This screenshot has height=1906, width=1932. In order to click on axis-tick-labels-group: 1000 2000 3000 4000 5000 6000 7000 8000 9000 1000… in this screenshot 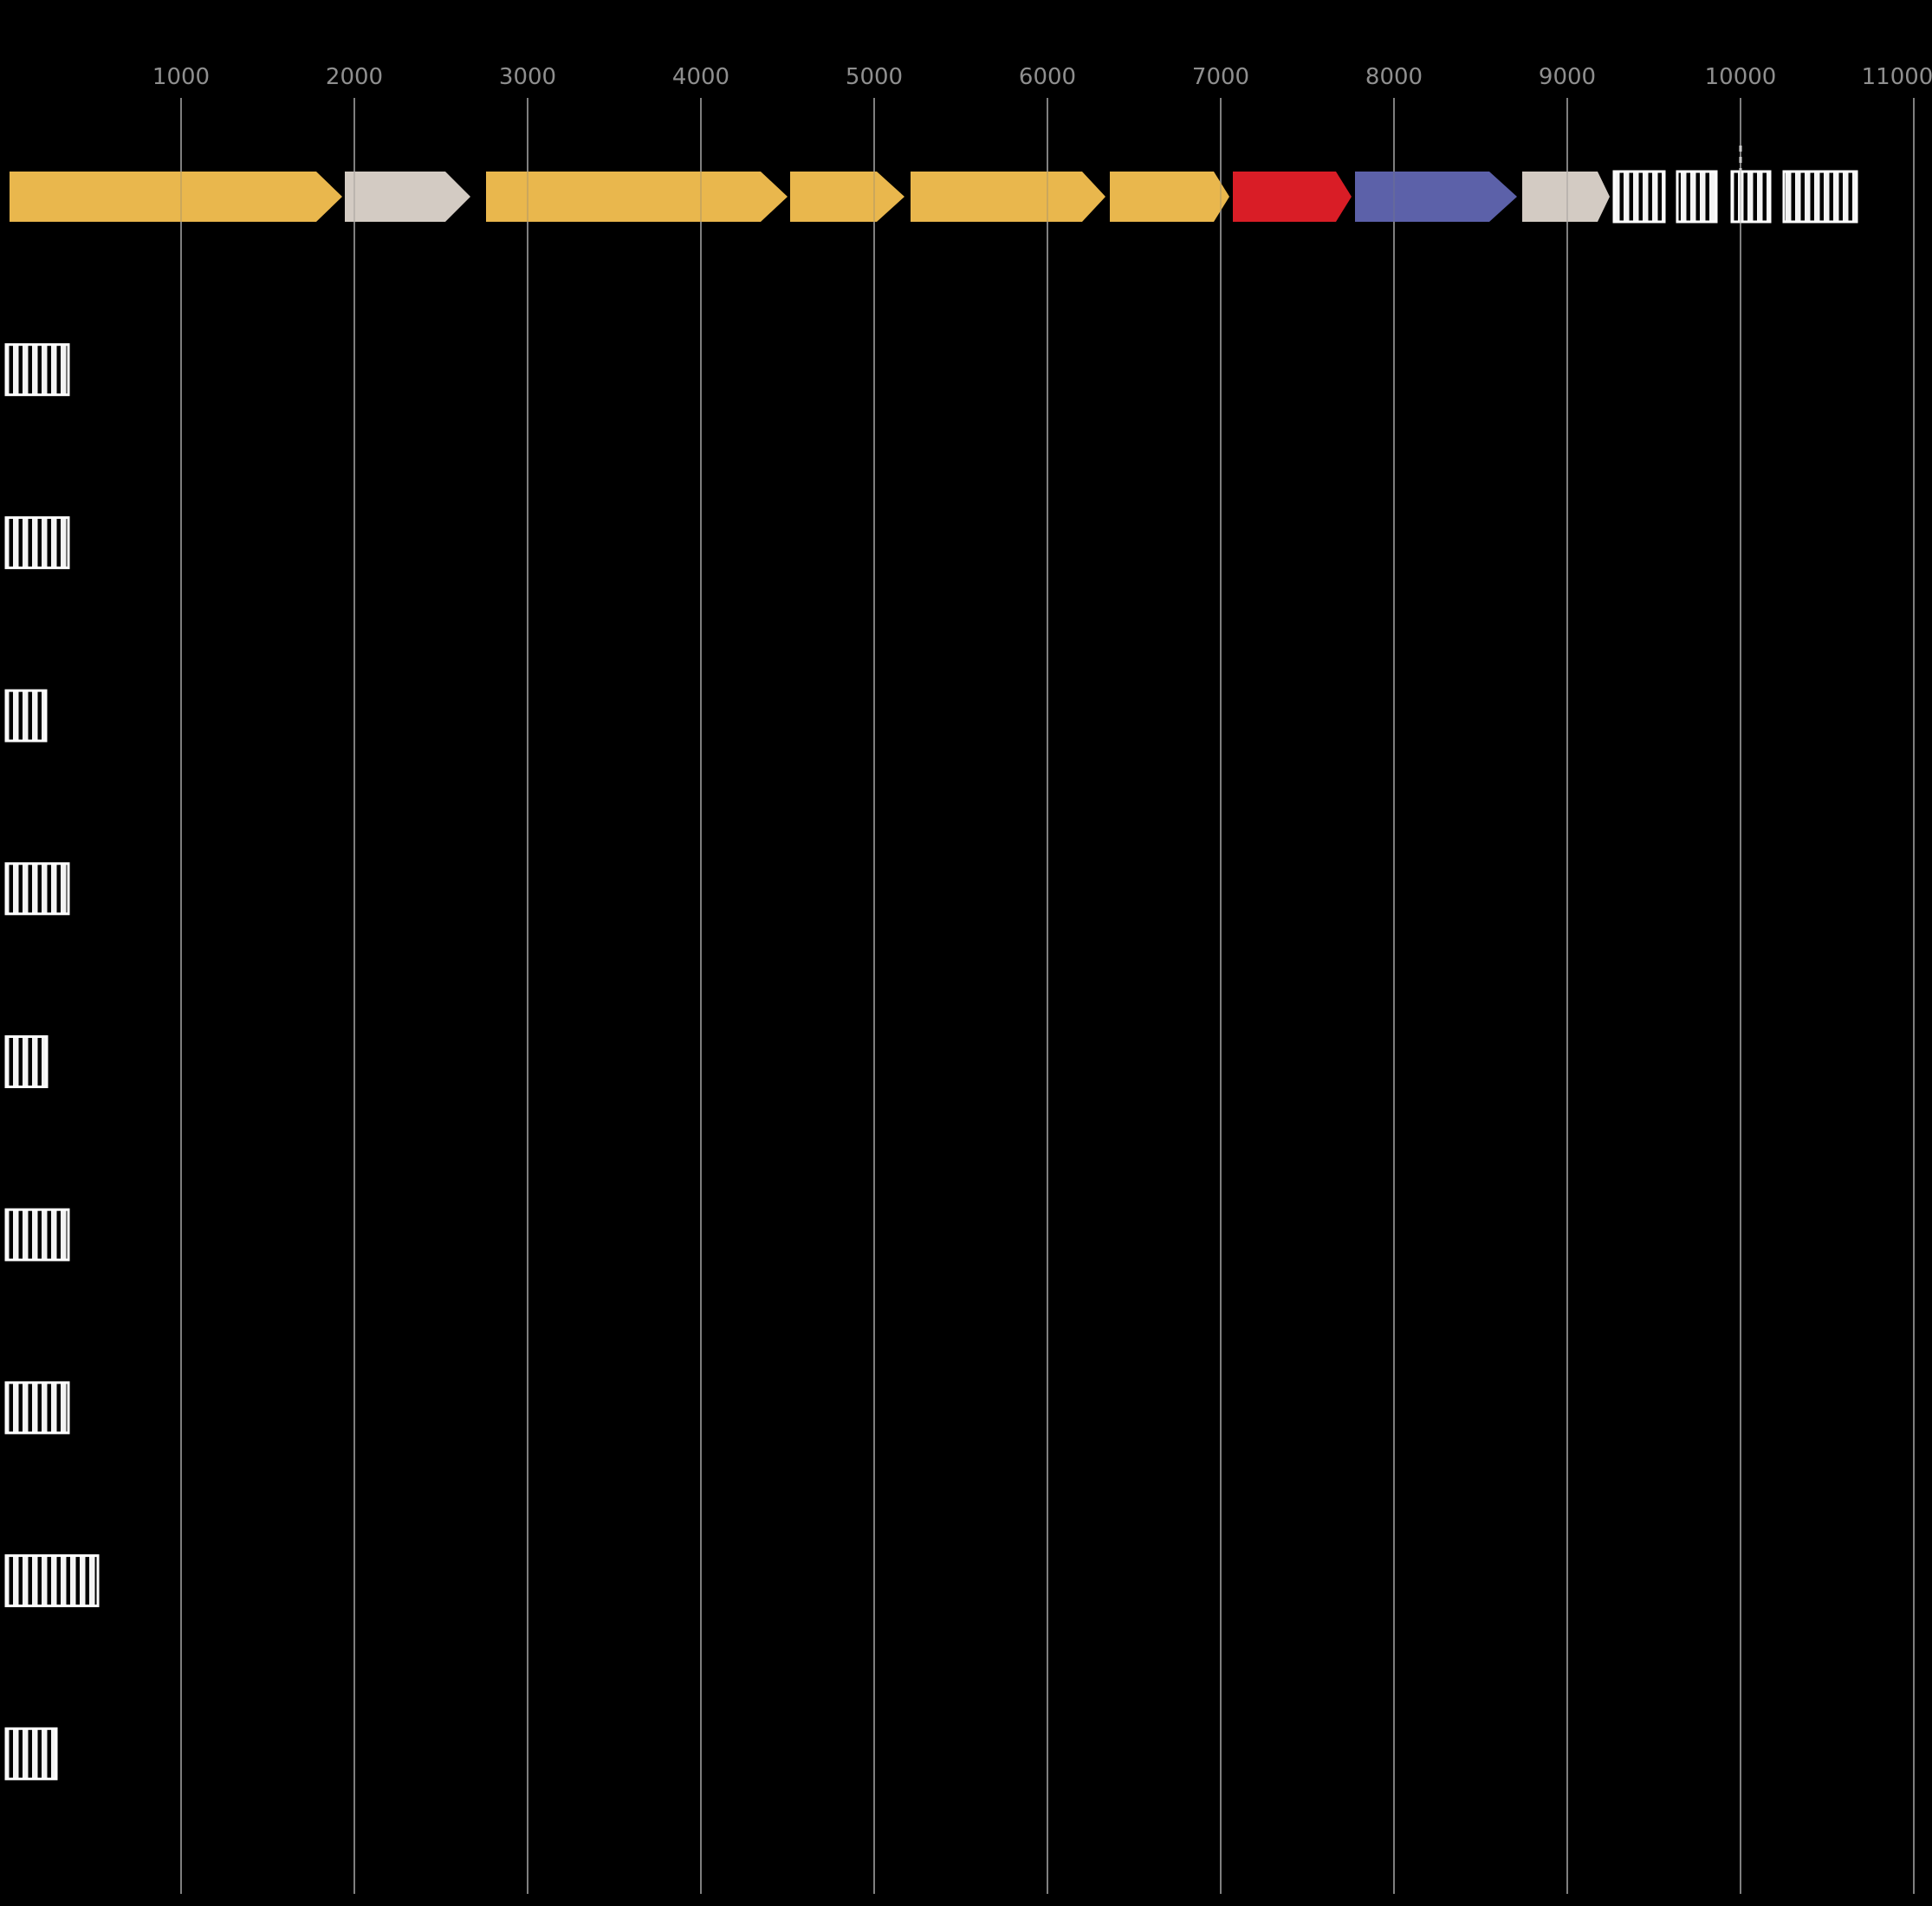, I will do `click(1042, 77)`.